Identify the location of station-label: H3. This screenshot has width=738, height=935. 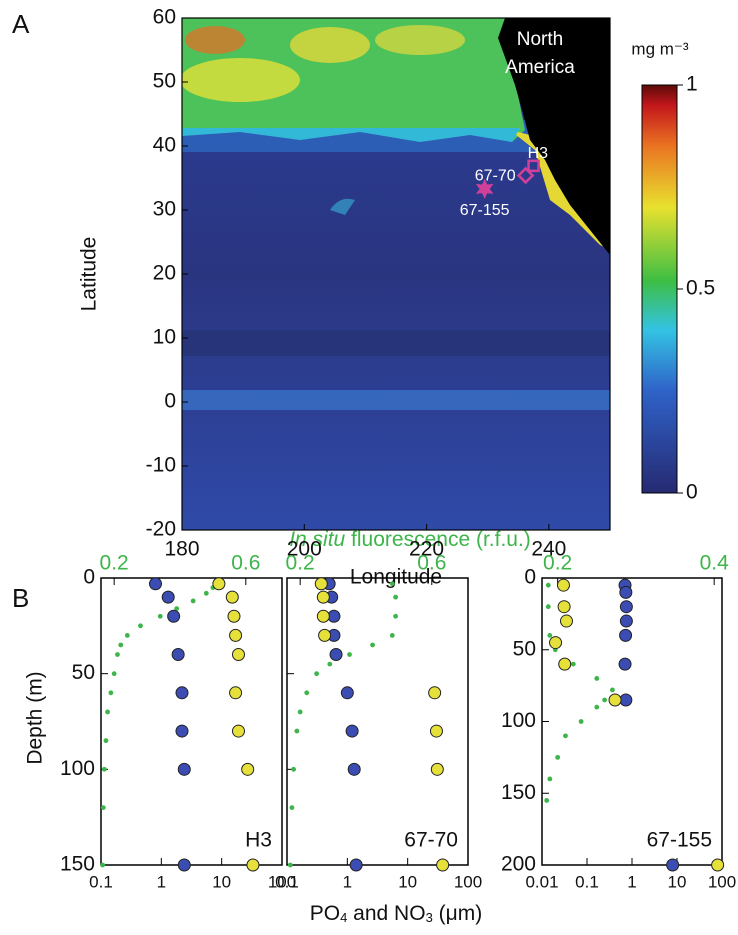
(538, 153).